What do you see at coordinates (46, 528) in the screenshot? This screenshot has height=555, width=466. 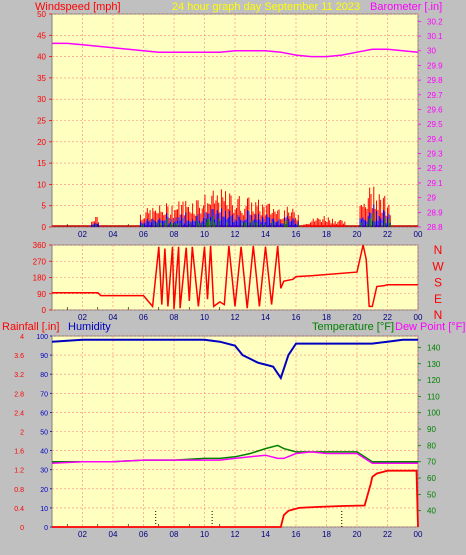 I see `humidity-y-tick-label: 0` at bounding box center [46, 528].